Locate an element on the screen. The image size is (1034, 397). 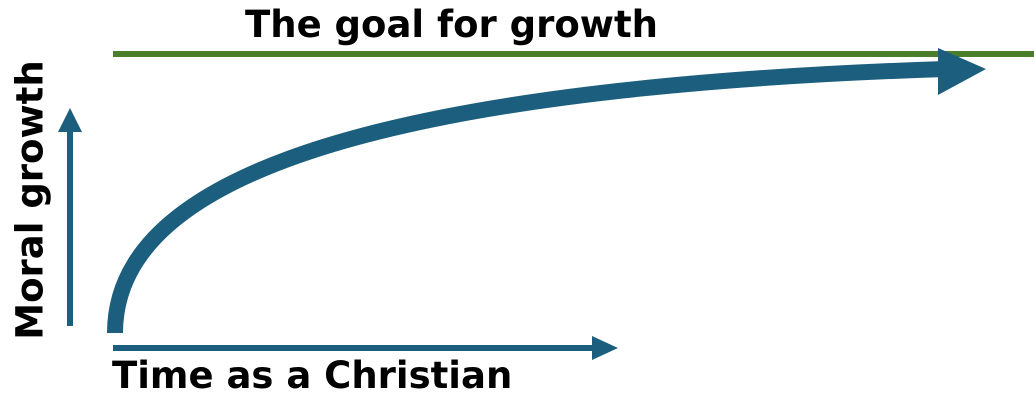
x-axis-label: Time as a Christian is located at coordinates (312, 375).